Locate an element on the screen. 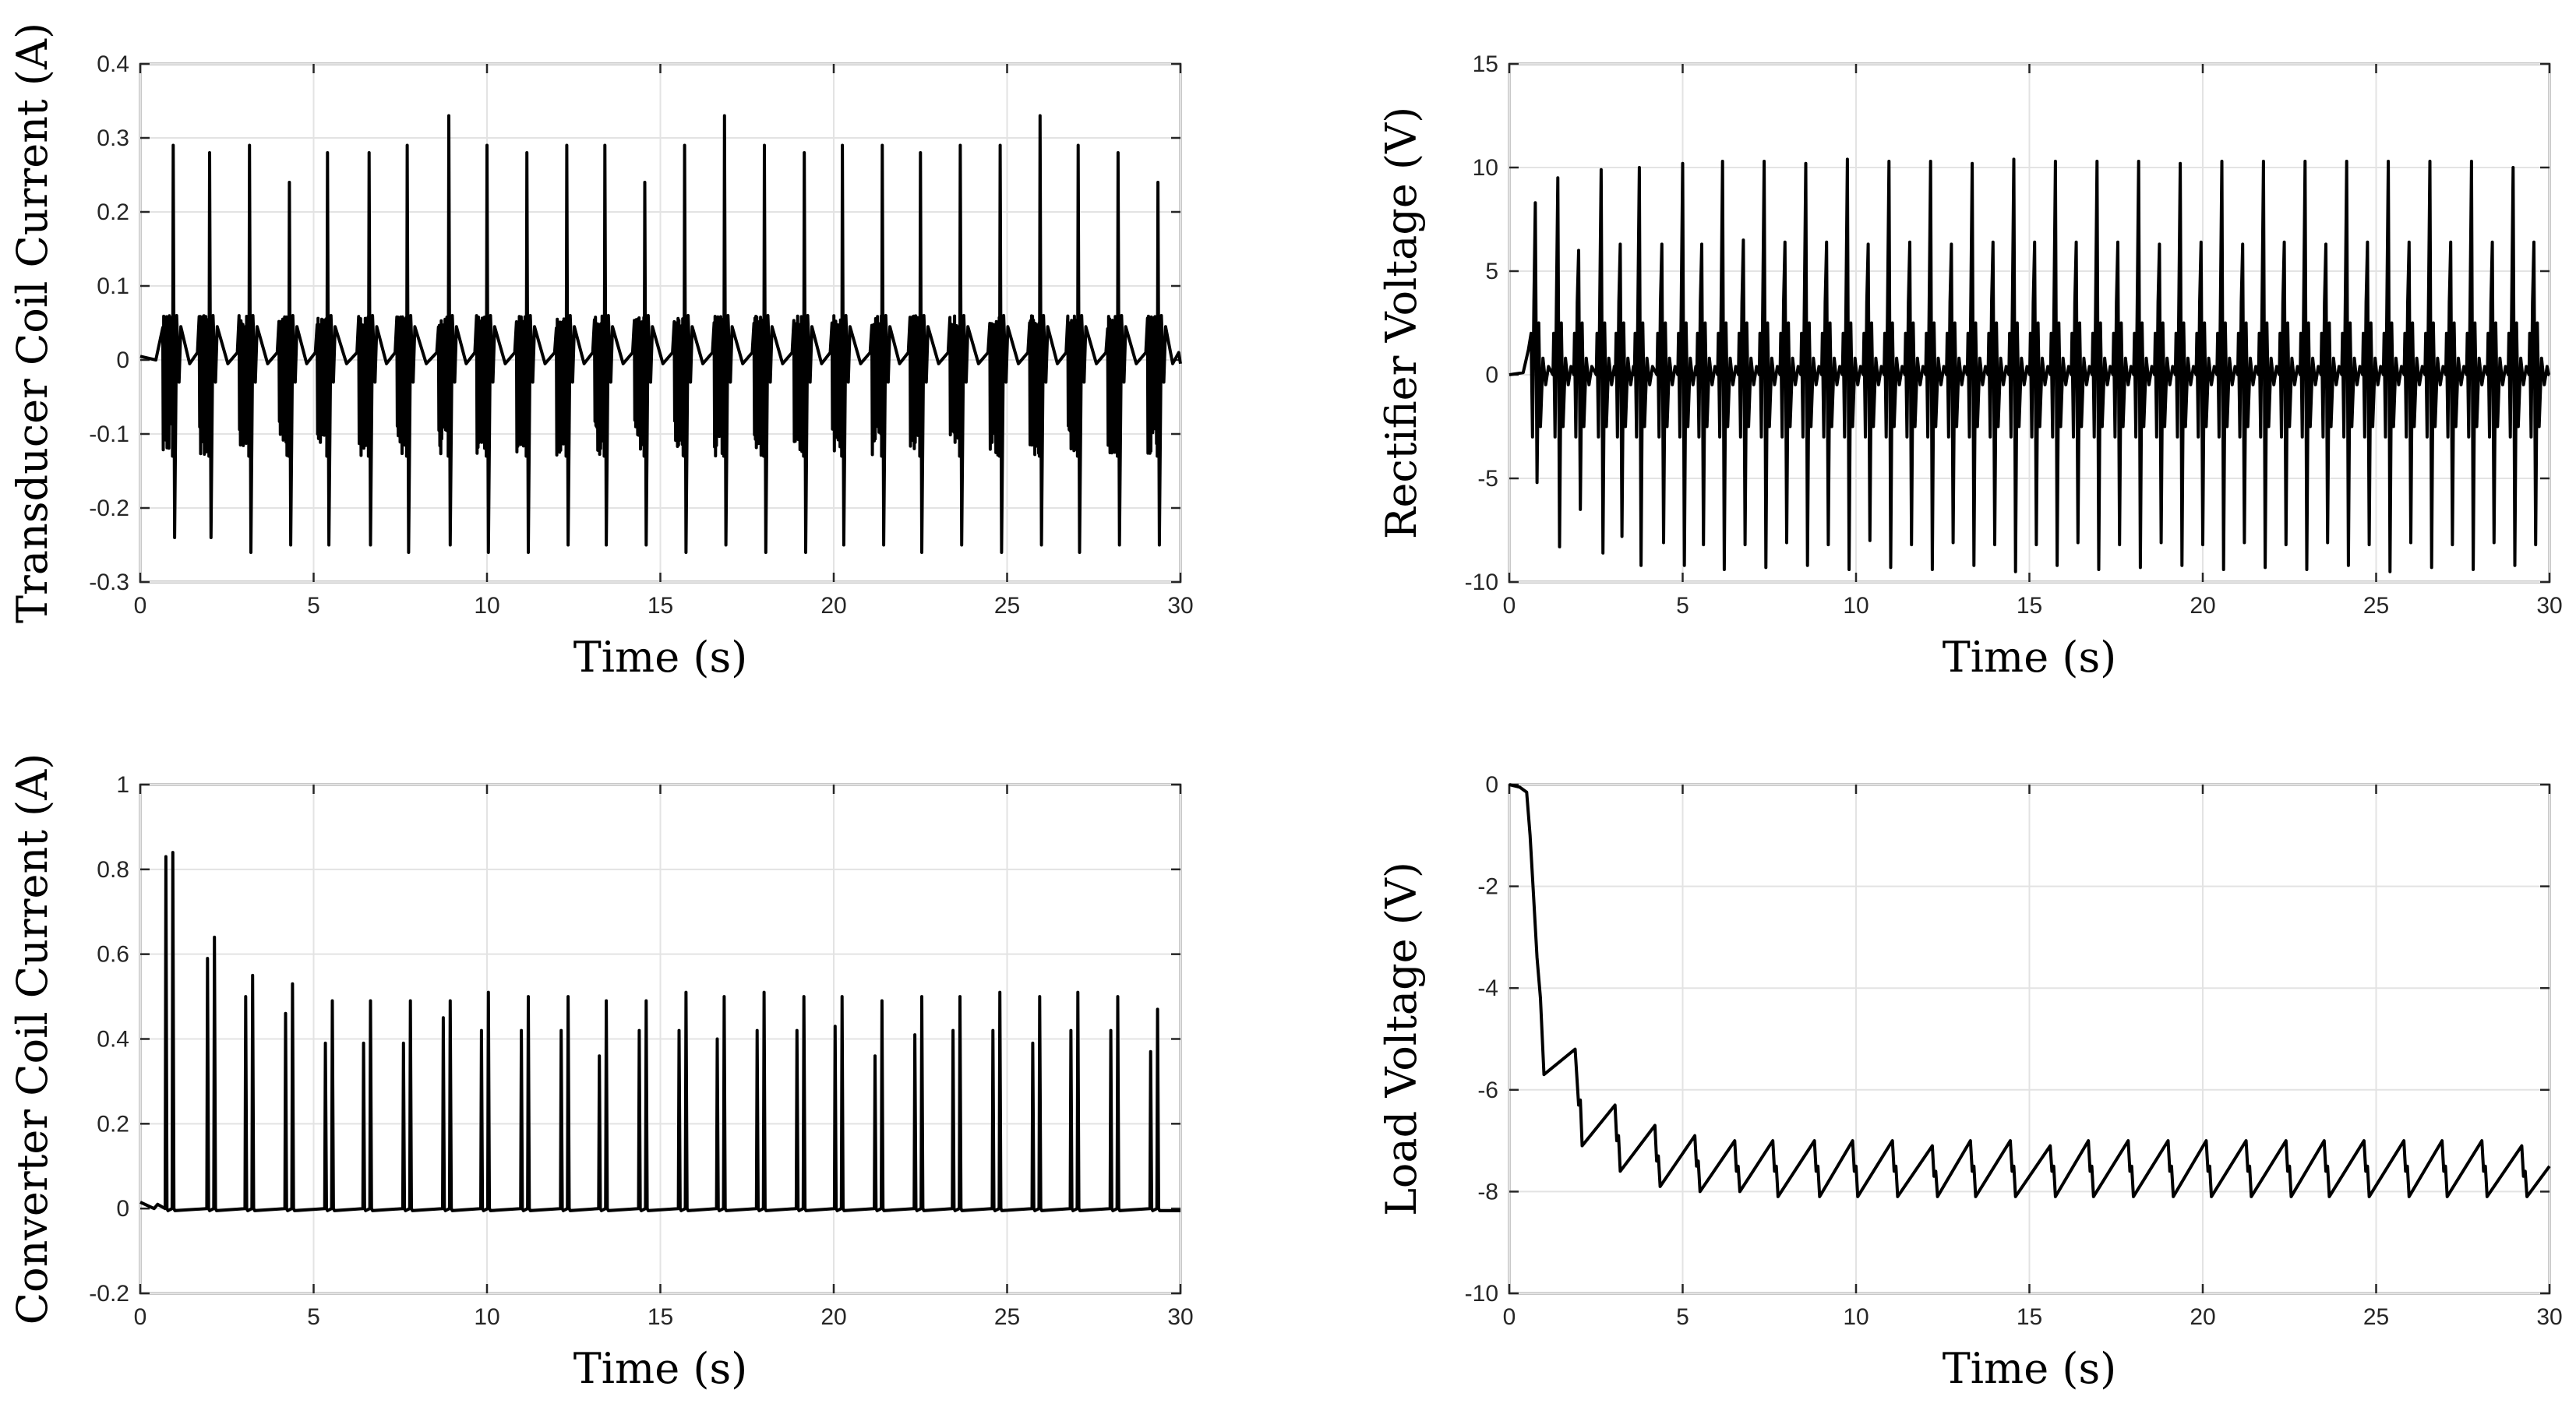 The image size is (2576, 1418). y-tick-label: -8 is located at coordinates (1487, 1192).